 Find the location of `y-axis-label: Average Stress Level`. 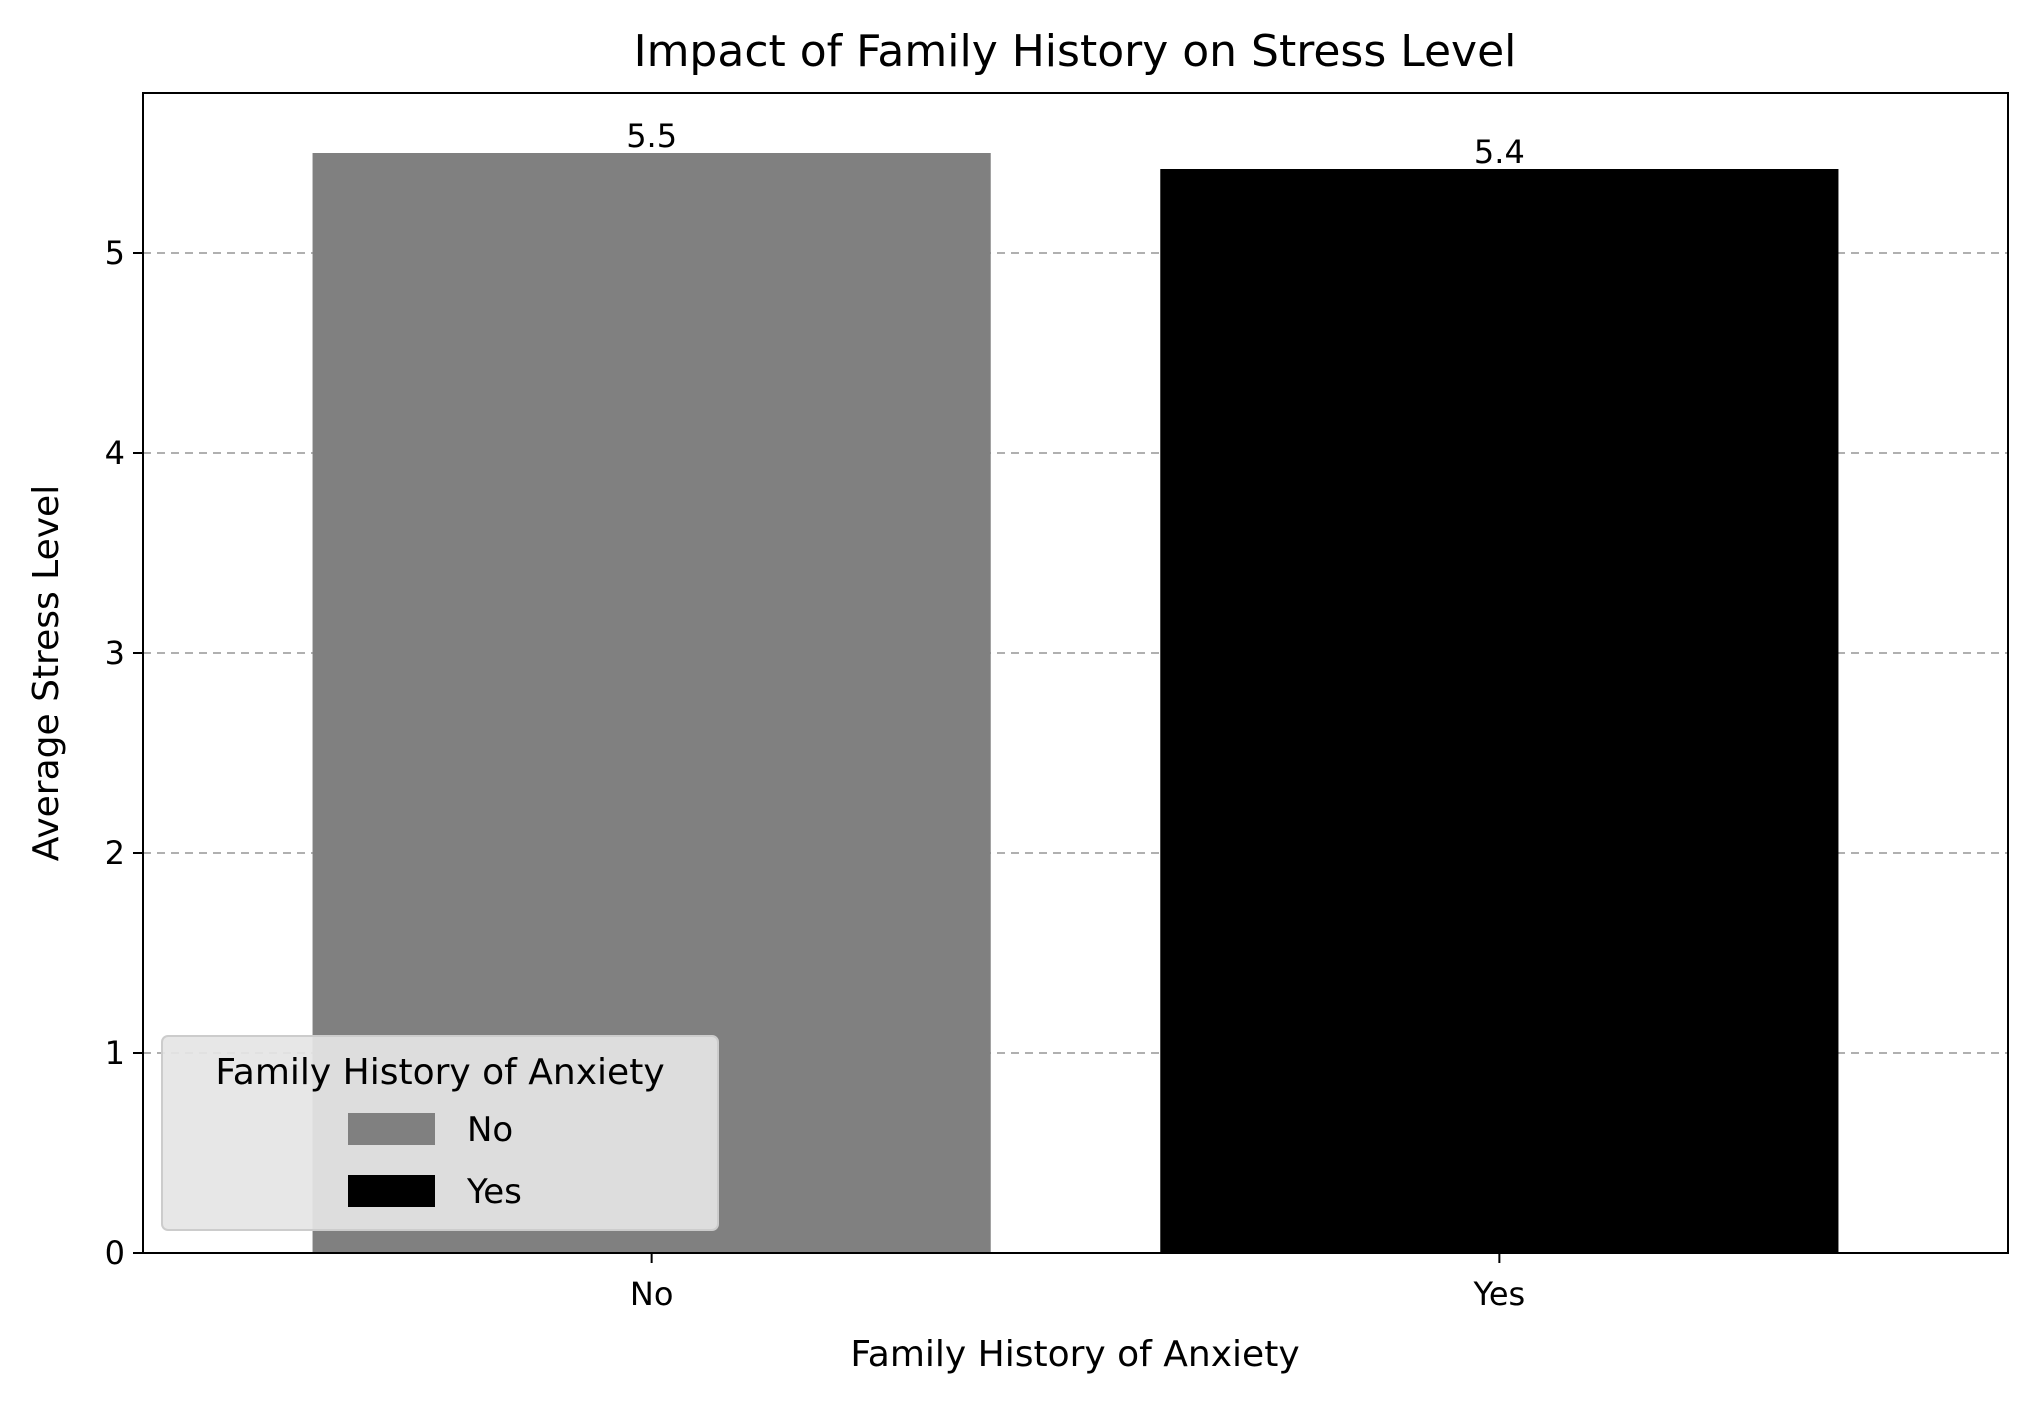

y-axis-label: Average Stress Level is located at coordinates (46, 673).